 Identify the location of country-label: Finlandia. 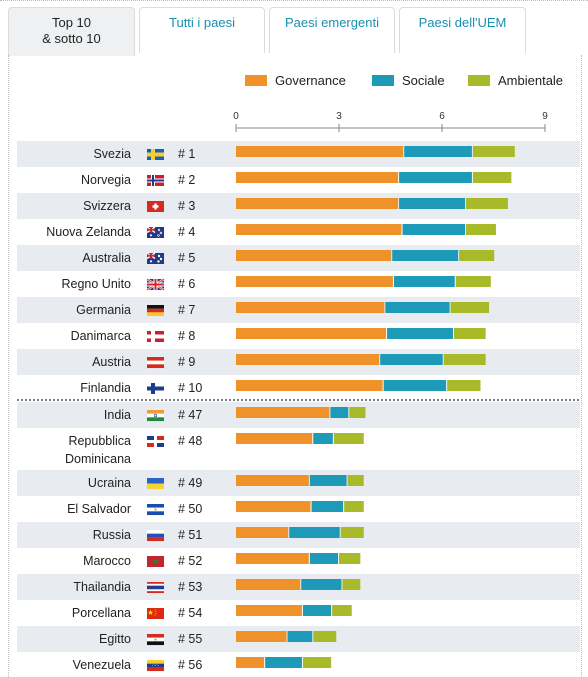
(105, 388).